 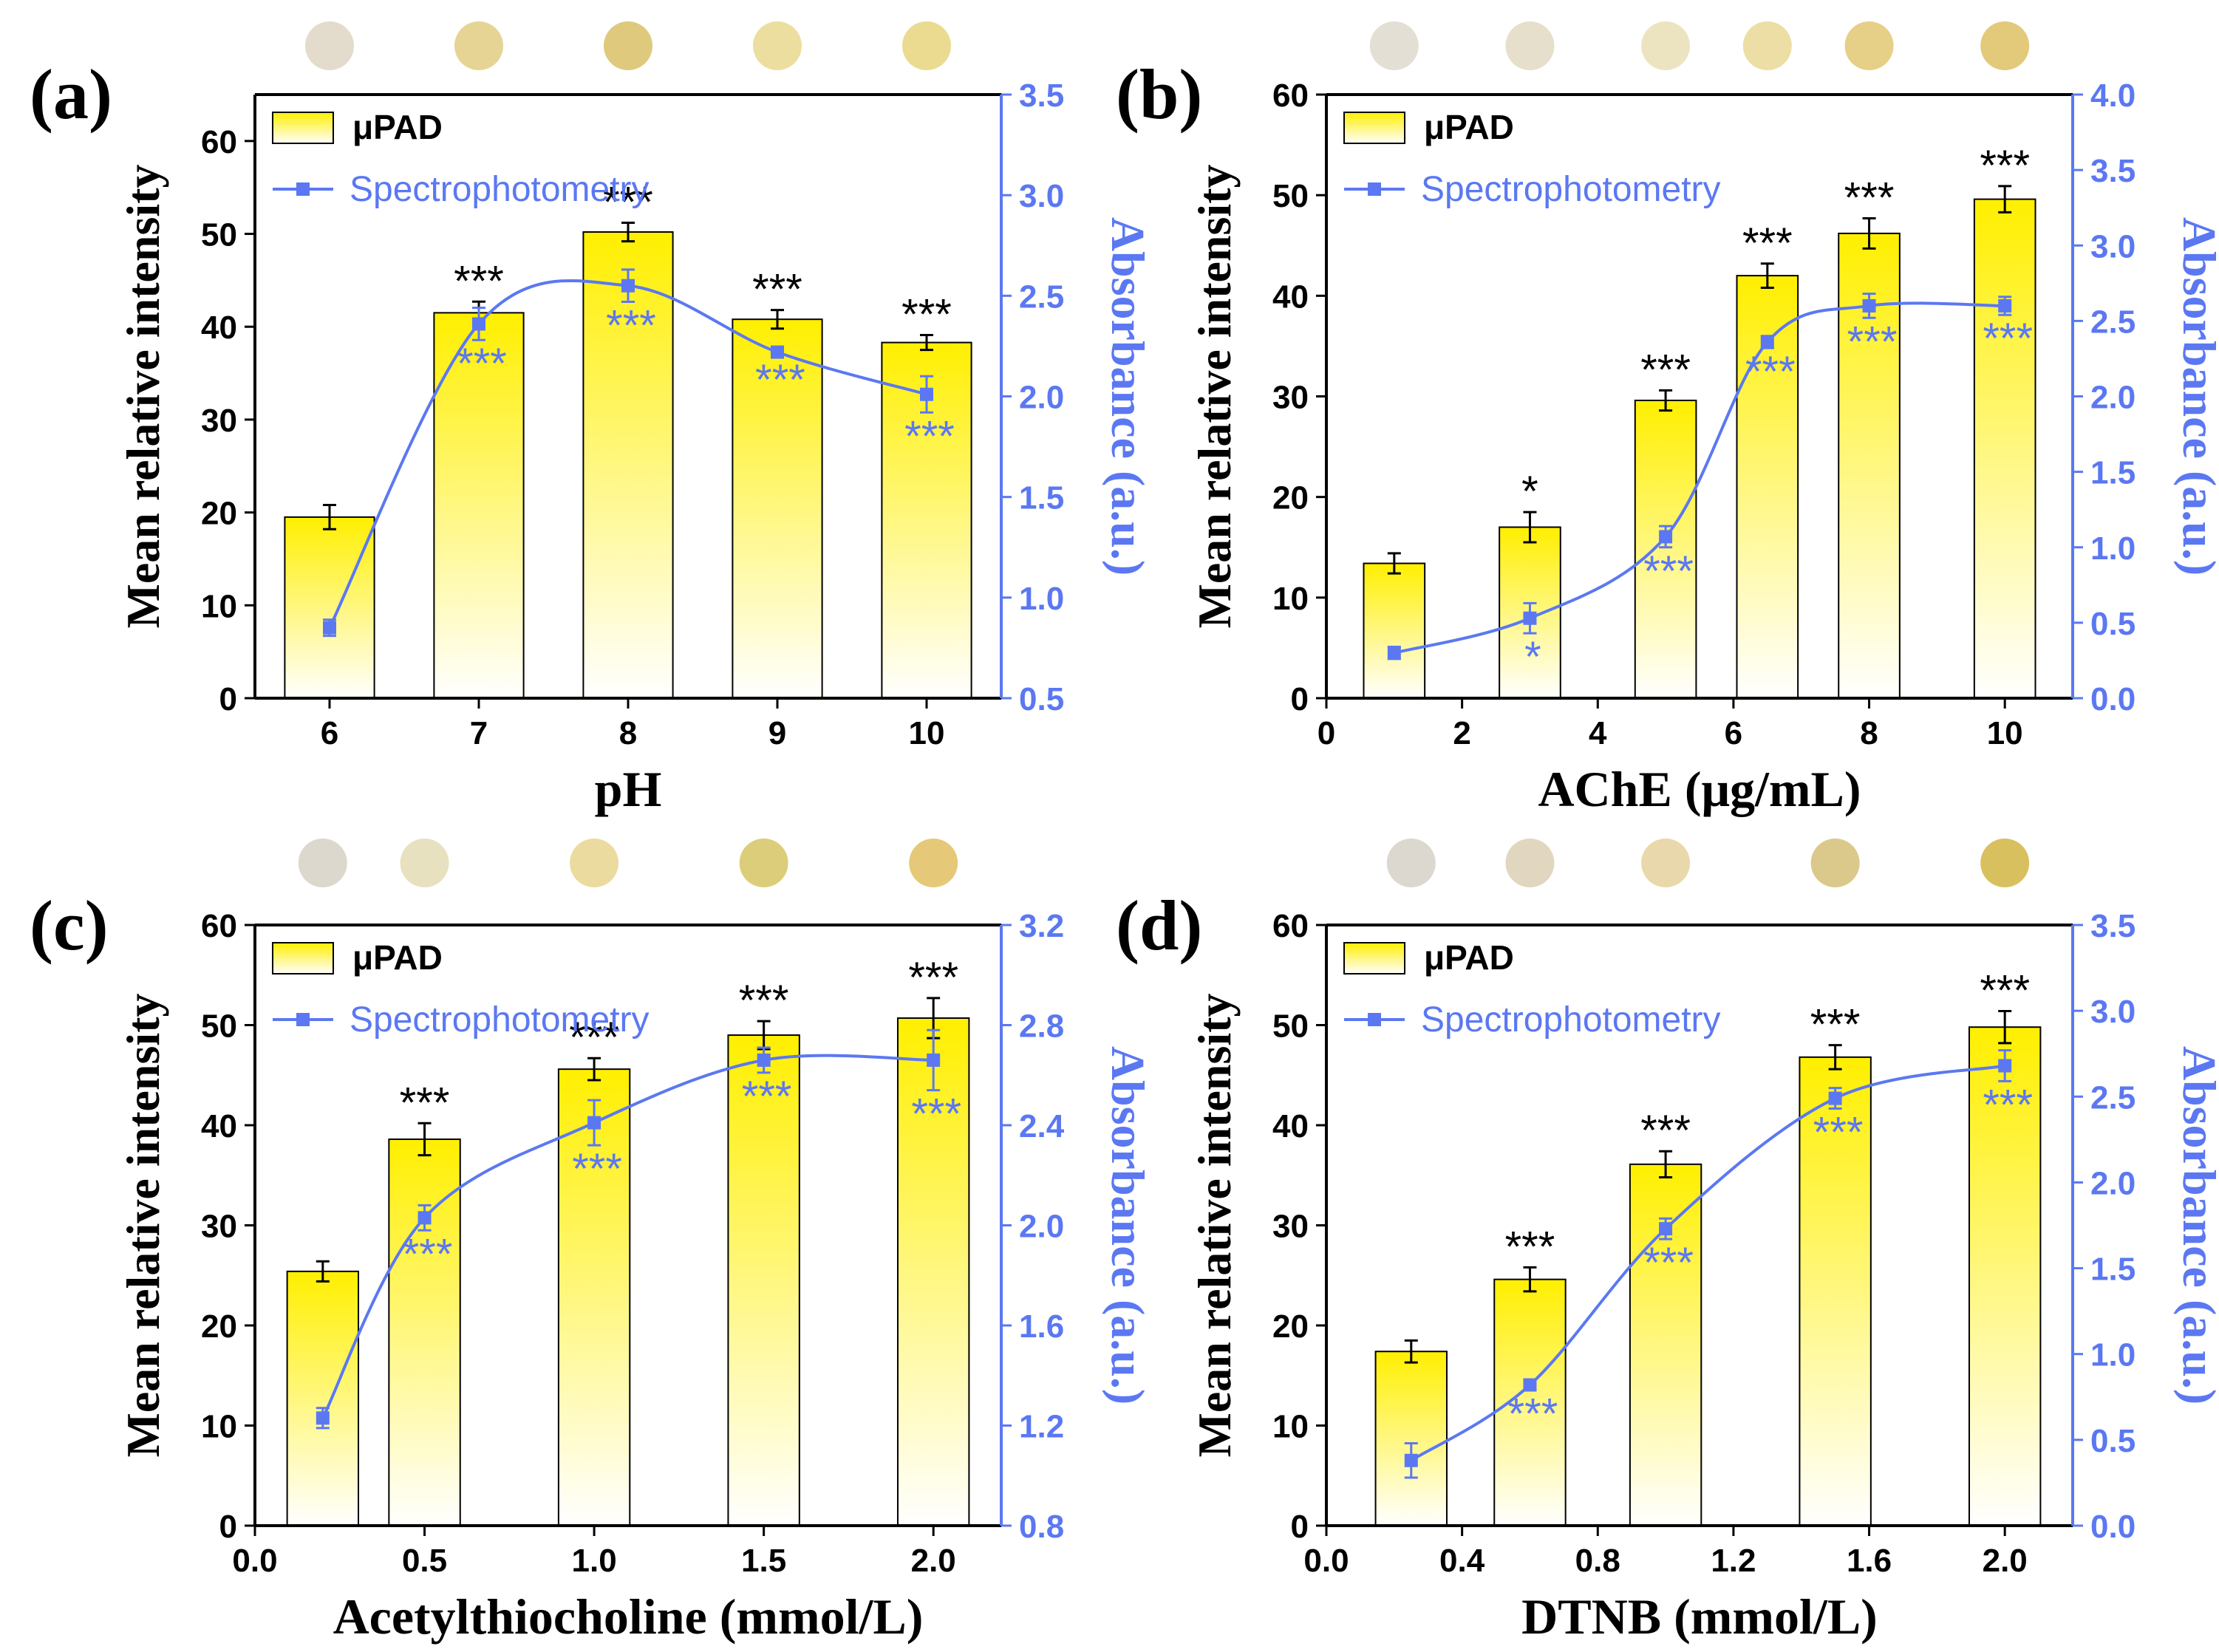 I want to click on y2-tick-label: 2.8, so click(x=1041, y=1026).